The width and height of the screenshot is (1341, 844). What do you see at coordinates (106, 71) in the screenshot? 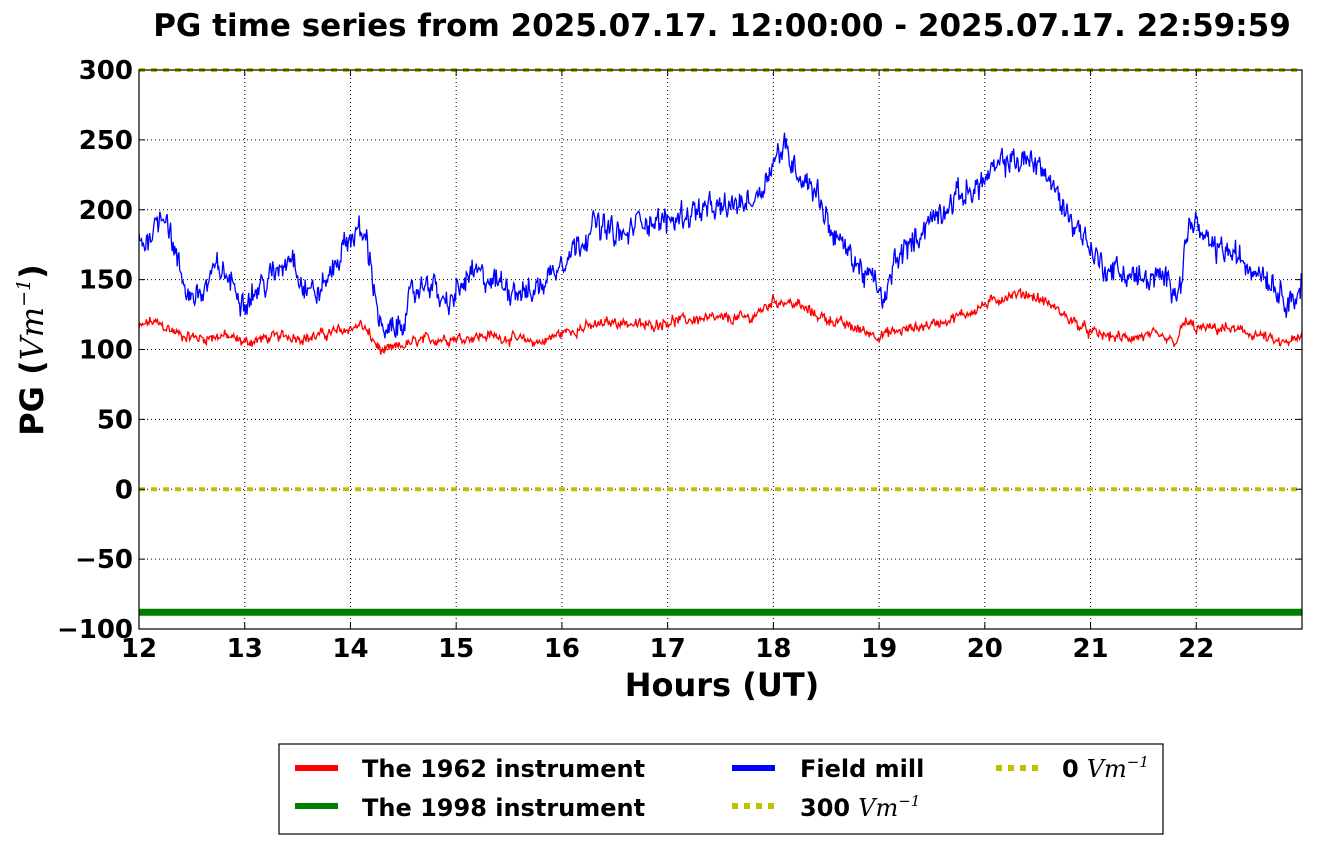
I see `y-tick-label-300: 300` at bounding box center [106, 71].